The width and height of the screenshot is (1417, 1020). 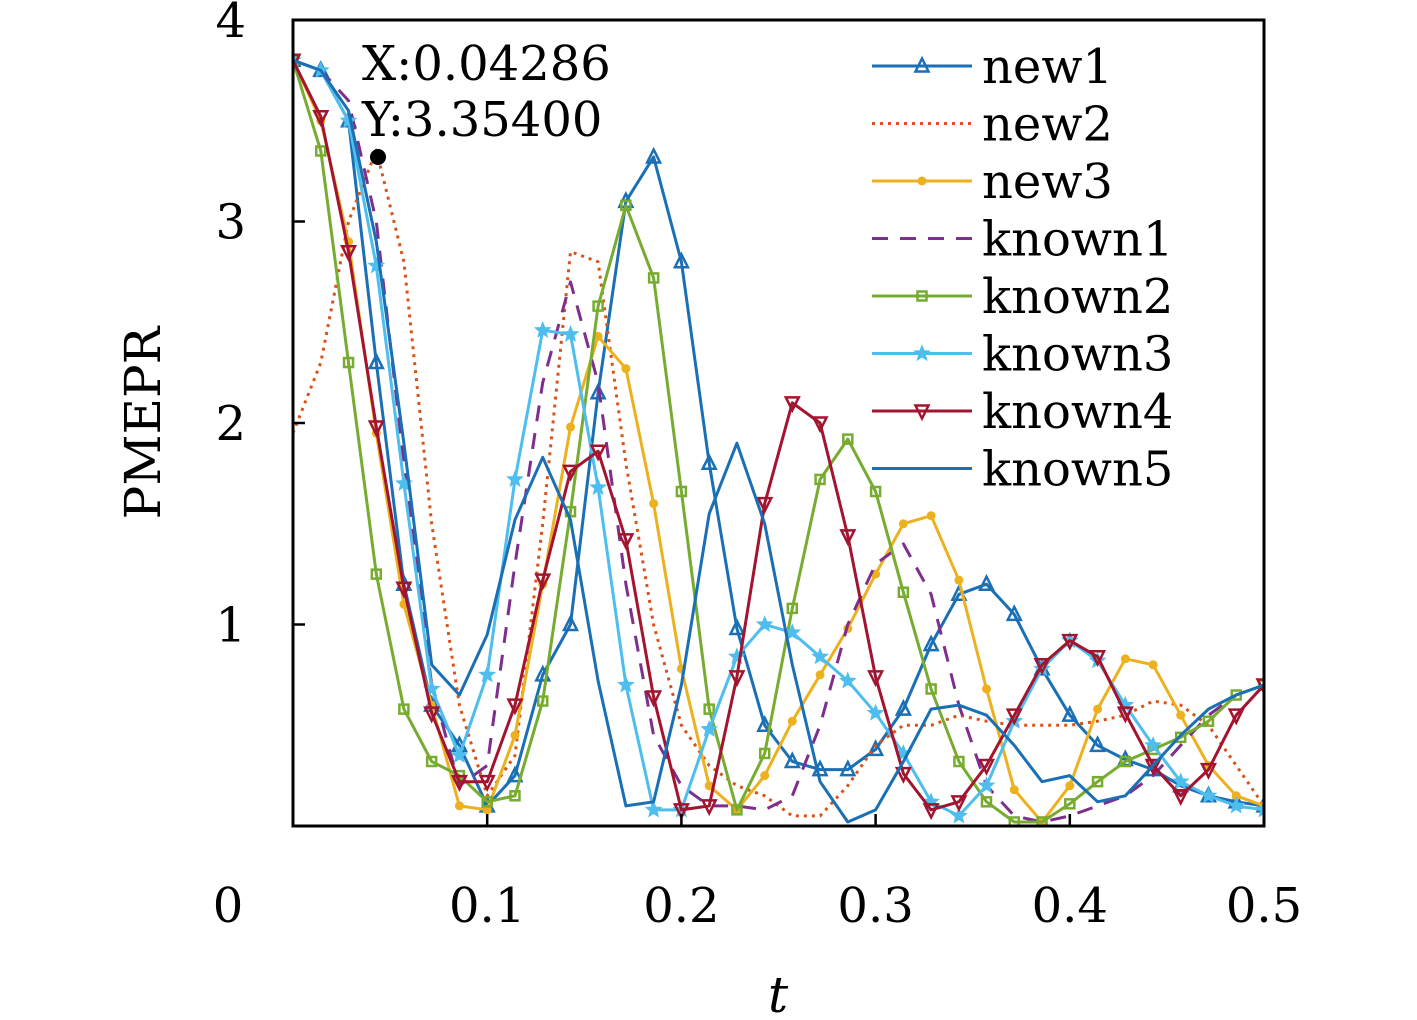 I want to click on legend-label: known3, so click(x=1077, y=355).